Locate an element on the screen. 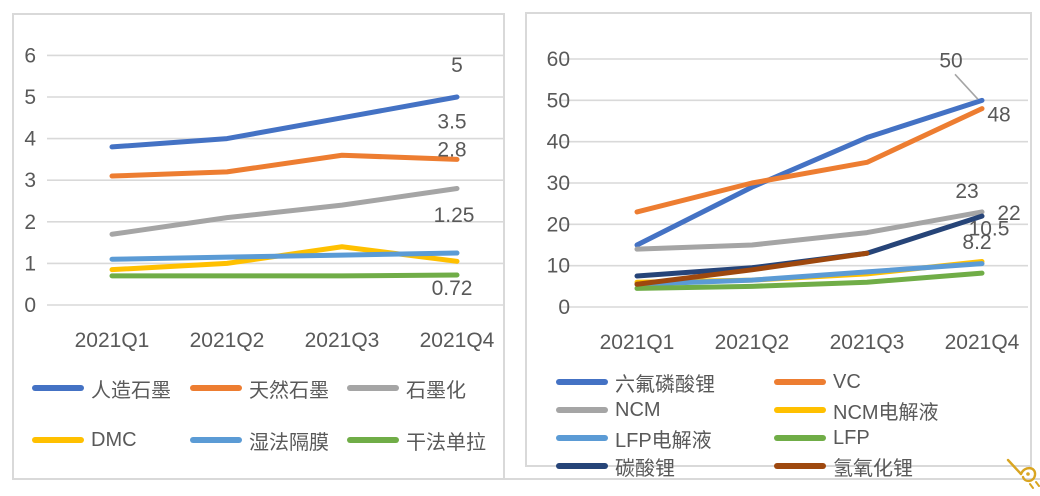 The width and height of the screenshot is (1040, 496). data-label: 50 is located at coordinates (950, 60).